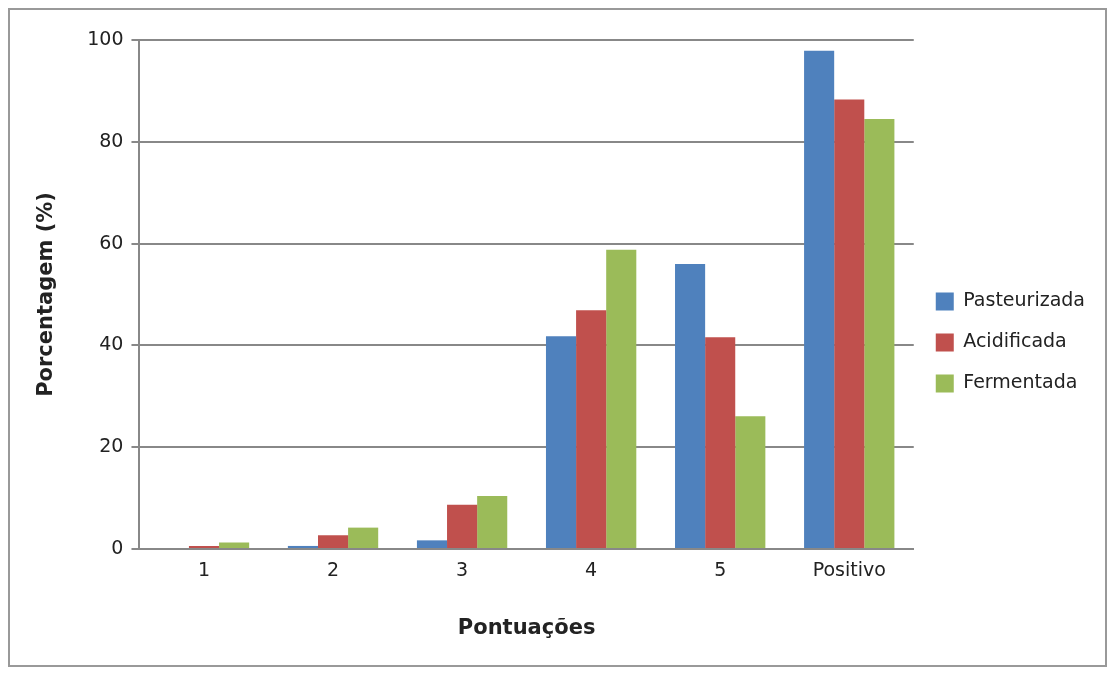  I want to click on x-tick-label: 3, so click(462, 569).